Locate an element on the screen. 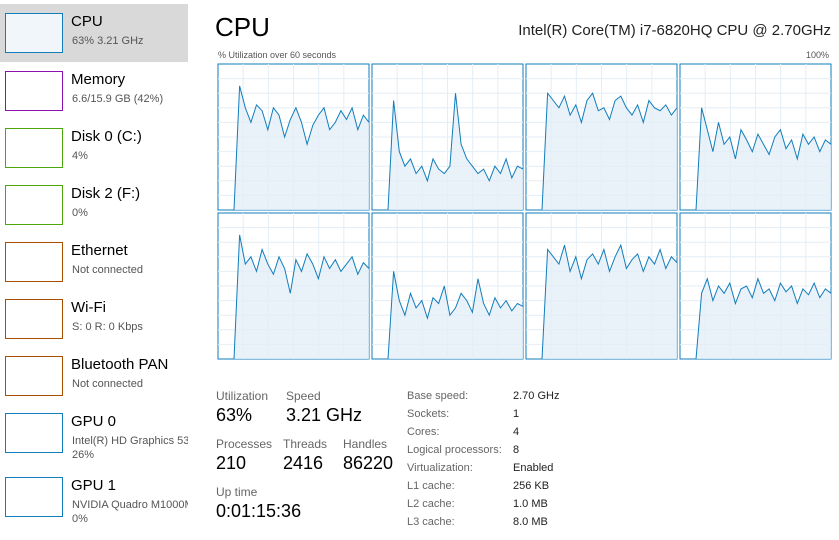 The height and width of the screenshot is (540, 839). spec-label: L2 cache: is located at coordinates (431, 504).